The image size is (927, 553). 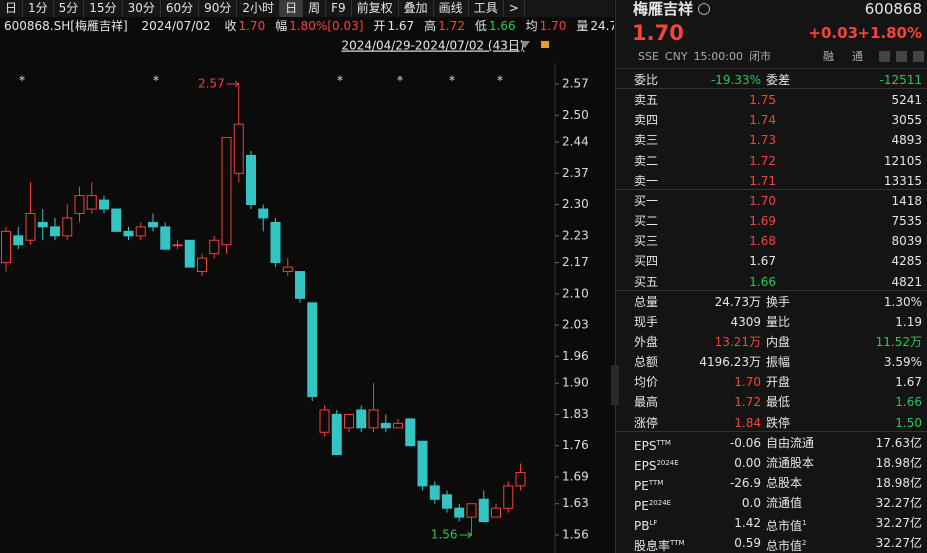 What do you see at coordinates (615, 385) in the screenshot?
I see `collapse-tab` at bounding box center [615, 385].